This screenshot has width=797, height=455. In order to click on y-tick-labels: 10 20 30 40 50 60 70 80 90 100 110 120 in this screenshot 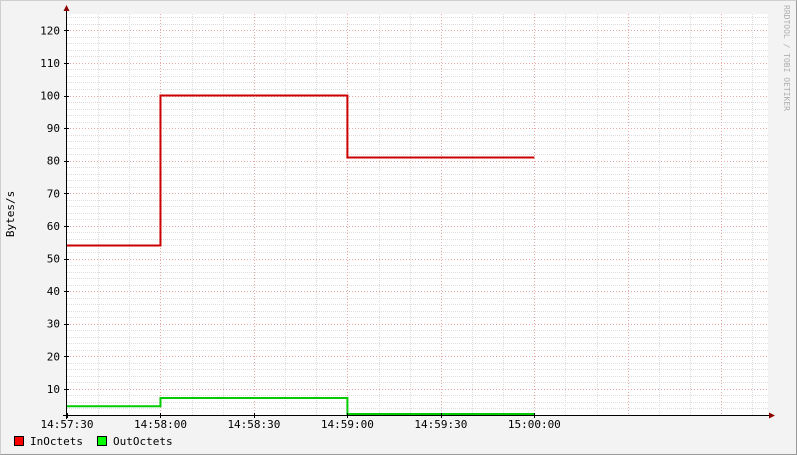, I will do `click(50, 210)`.